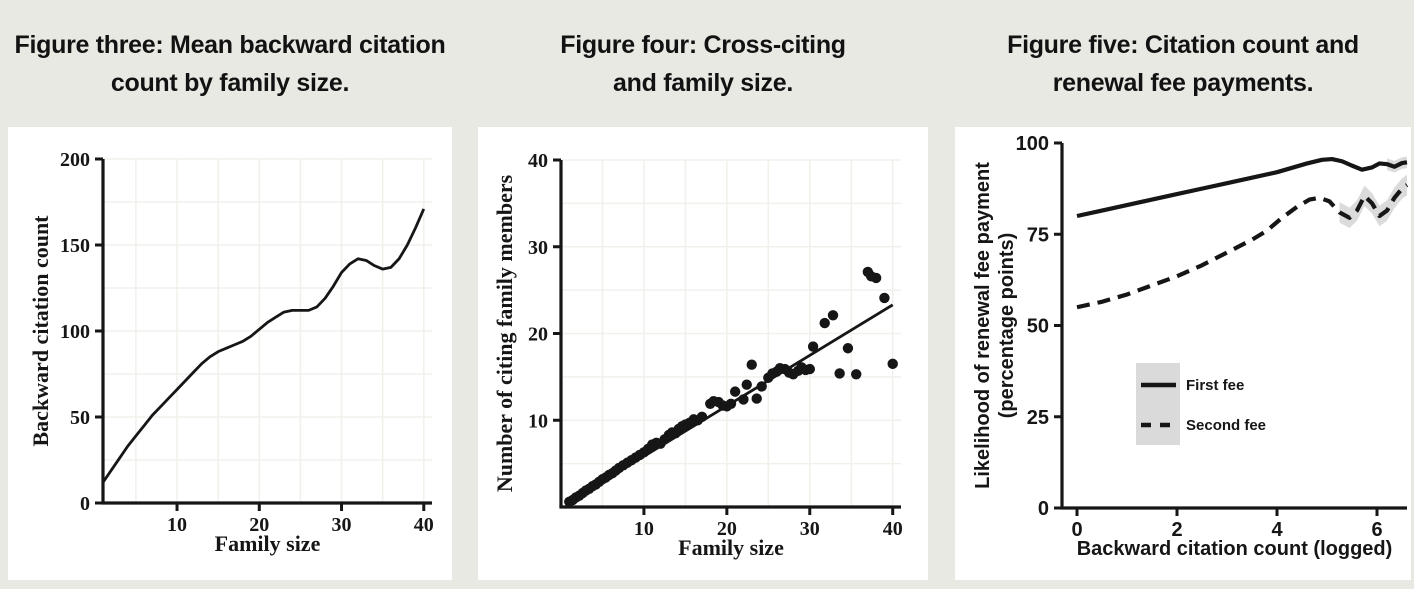  I want to click on svg-text: 150, so click(75, 246).